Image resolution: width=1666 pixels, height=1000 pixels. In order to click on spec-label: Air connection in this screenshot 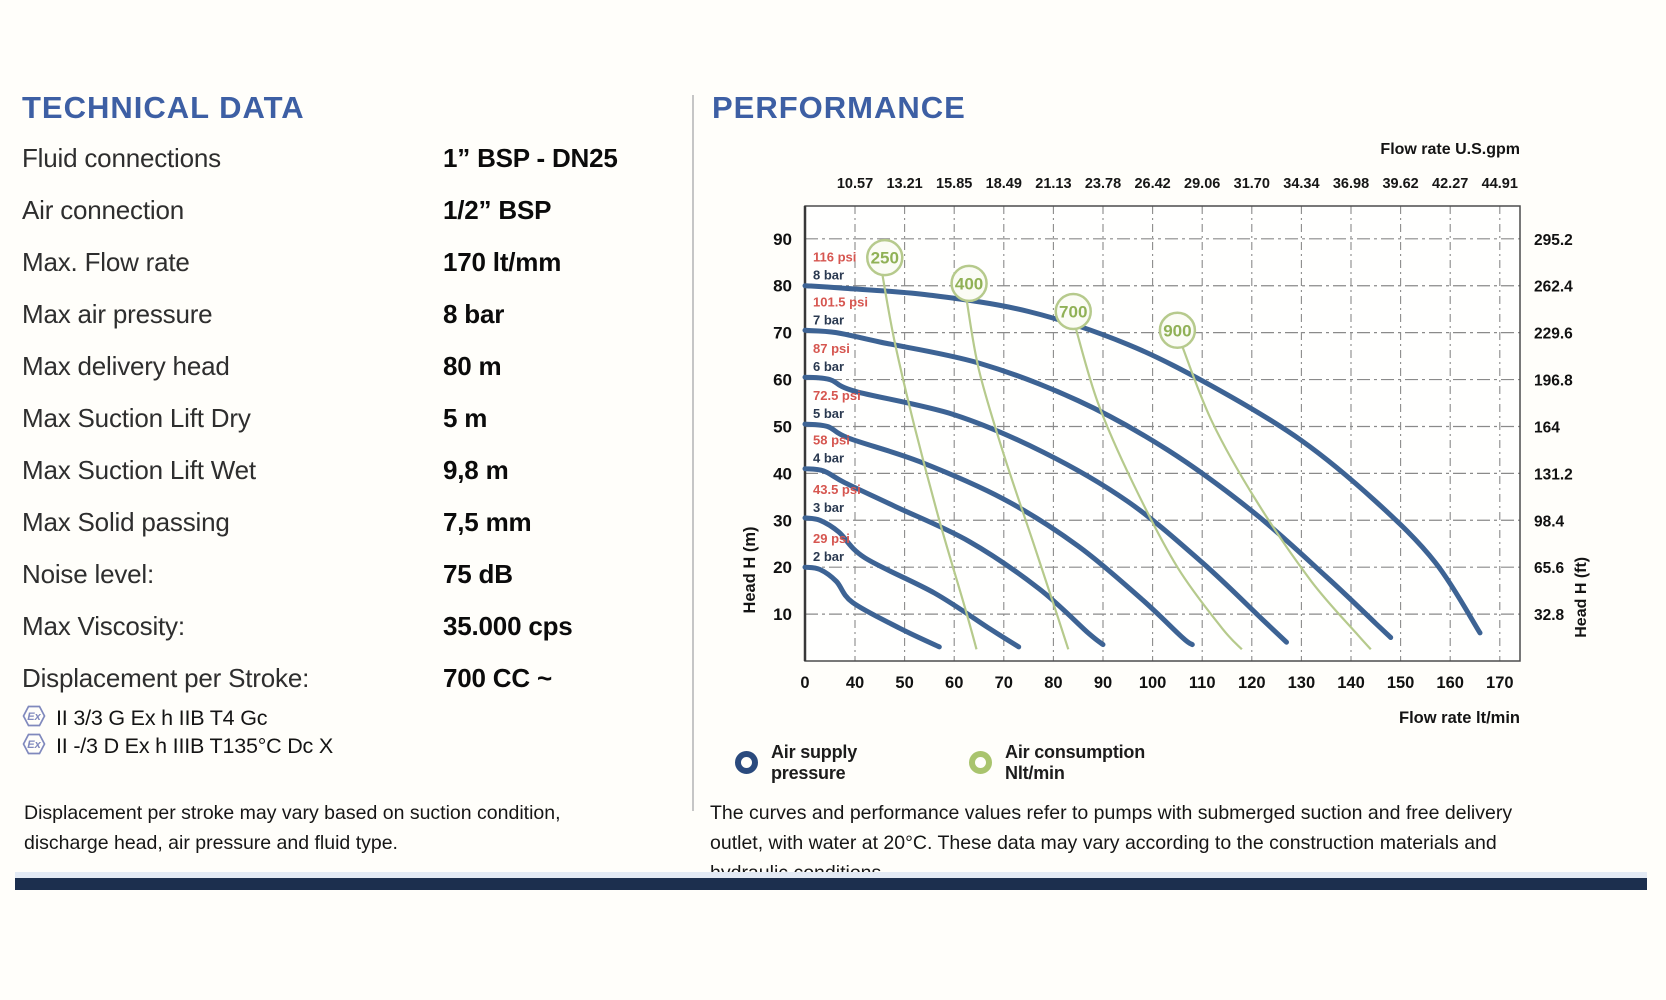, I will do `click(103, 209)`.